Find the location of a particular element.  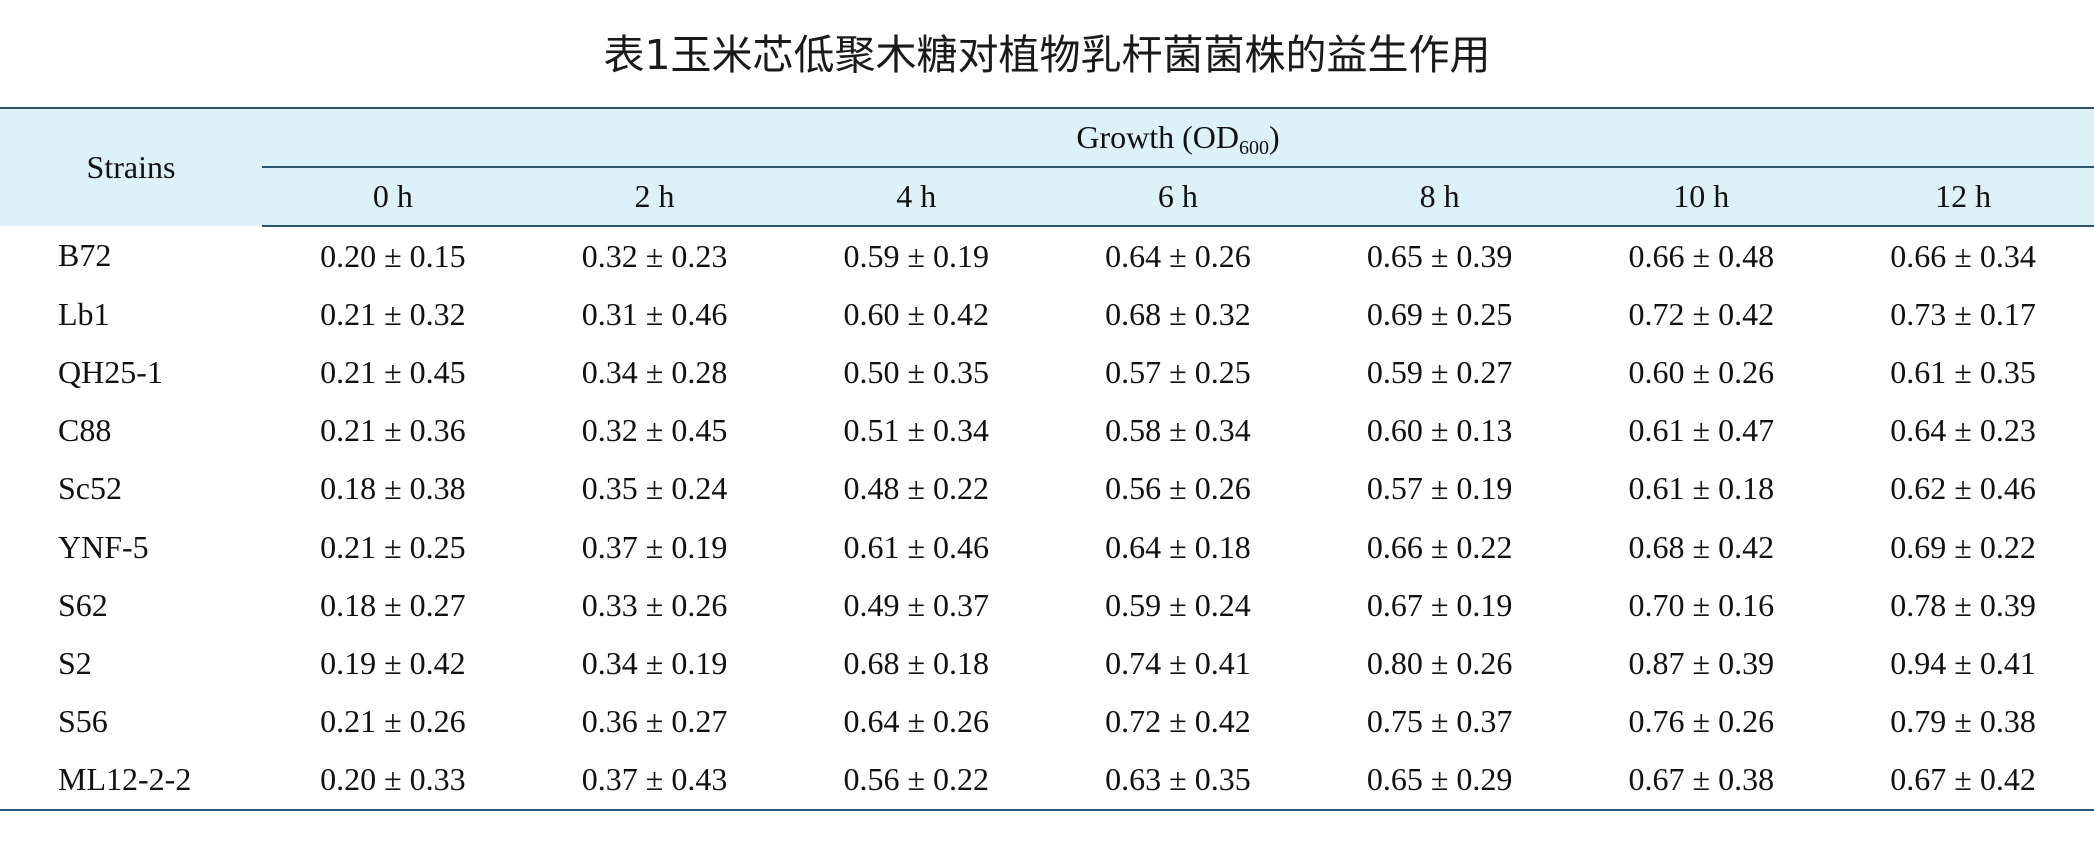

growth-value-cell: 0.62 ± 0.46 is located at coordinates (1963, 488).